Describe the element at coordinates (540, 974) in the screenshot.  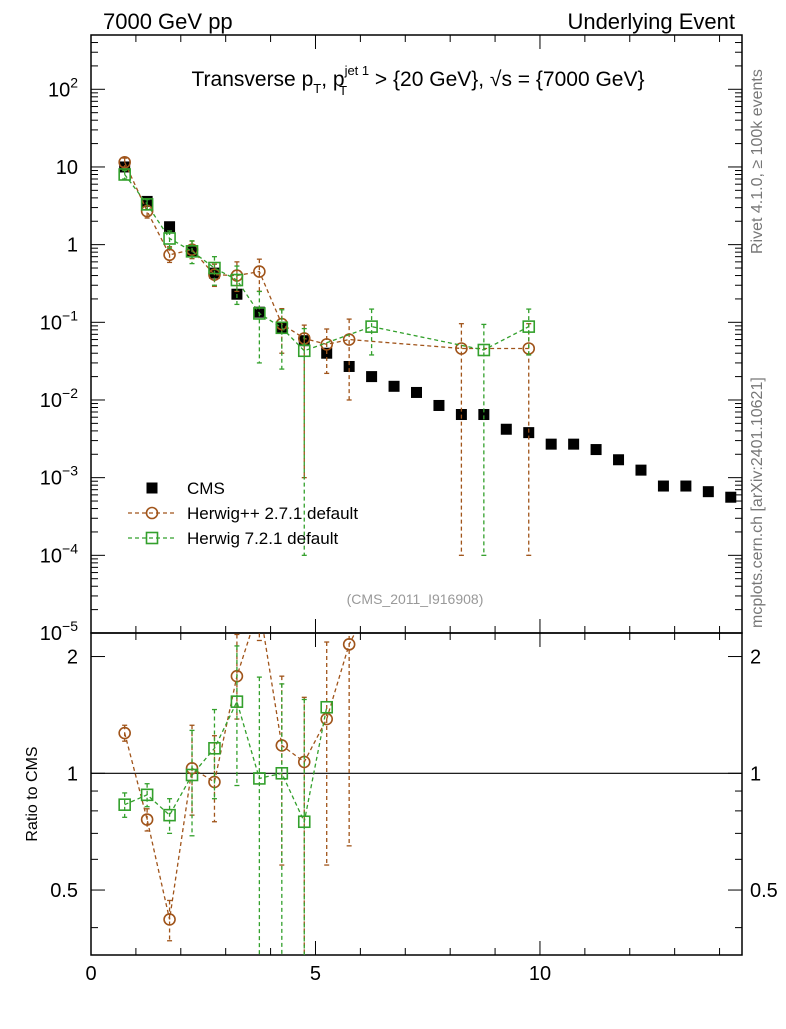
I see `x-tick-label: 10` at that location.